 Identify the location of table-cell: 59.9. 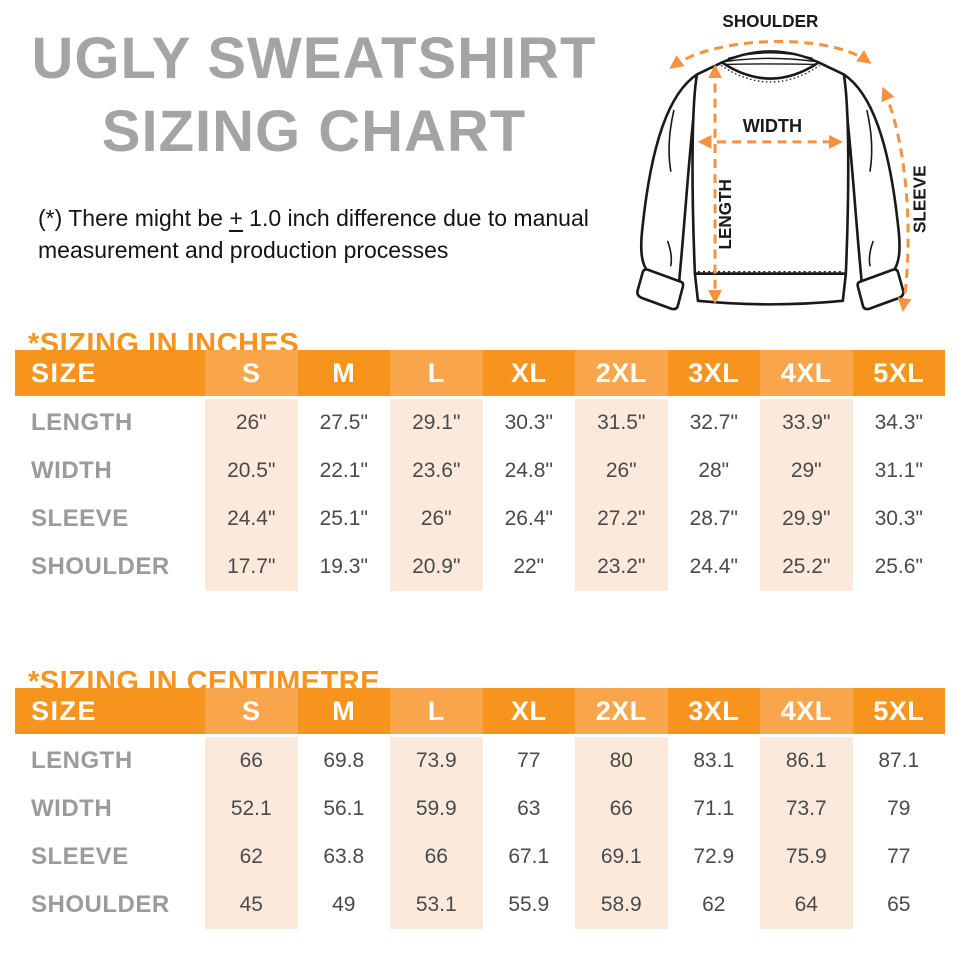
(436, 809).